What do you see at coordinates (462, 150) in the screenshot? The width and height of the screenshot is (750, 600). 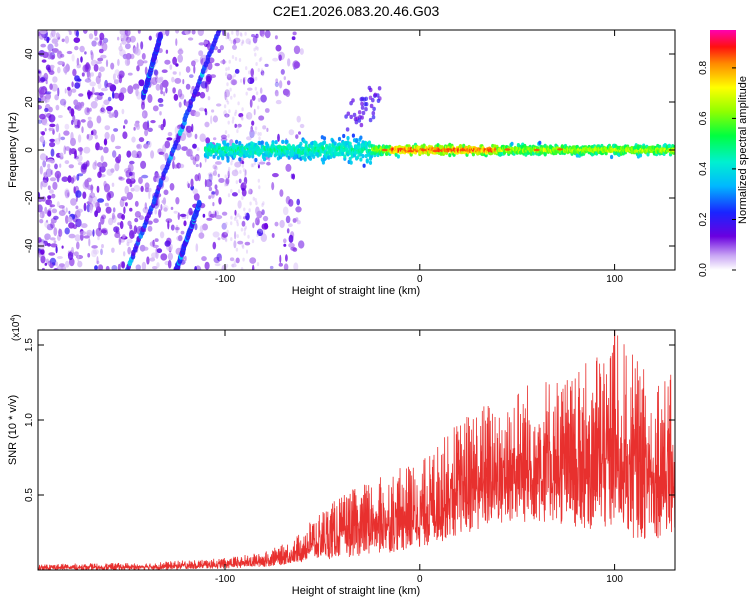 I see `band-peak-cell` at bounding box center [462, 150].